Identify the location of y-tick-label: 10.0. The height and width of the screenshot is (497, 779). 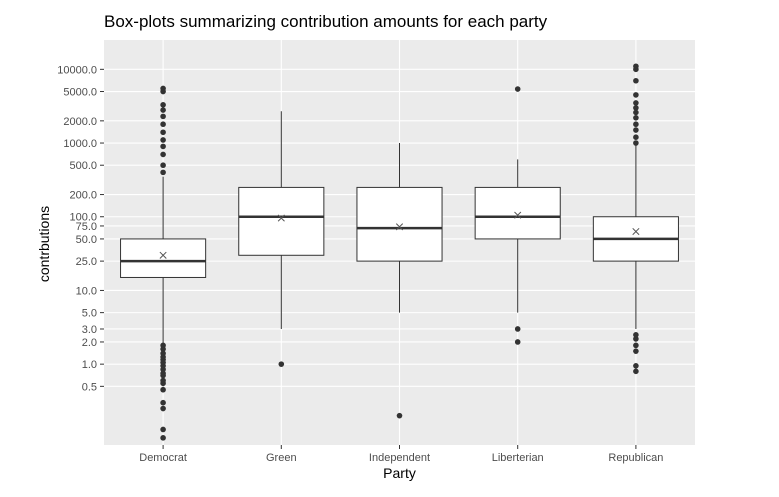
(86, 291).